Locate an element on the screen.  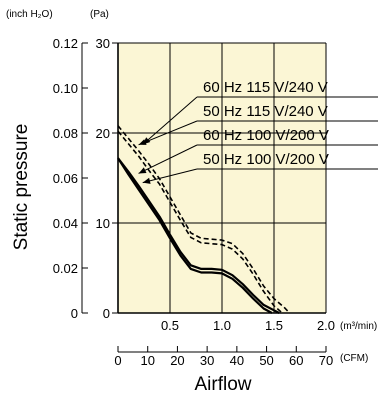
y-unit-label: (Pa) is located at coordinates (99, 14).